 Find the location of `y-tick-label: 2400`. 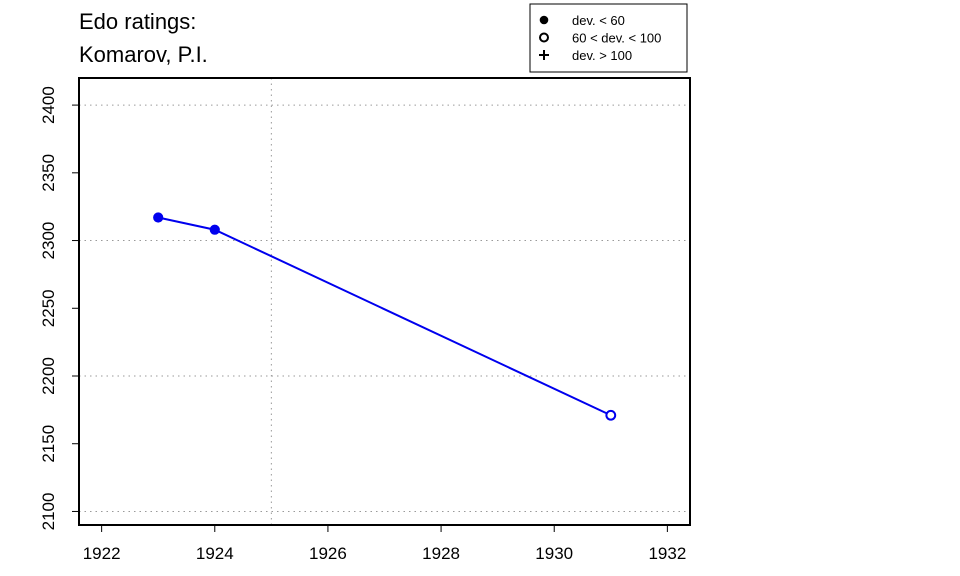

y-tick-label: 2400 is located at coordinates (48, 105).